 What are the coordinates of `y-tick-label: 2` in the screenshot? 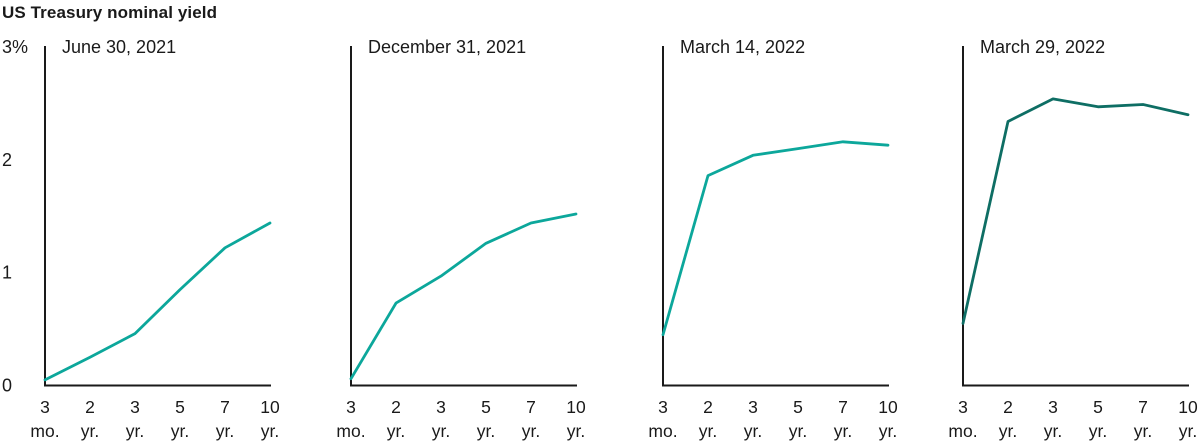 It's located at (7, 160).